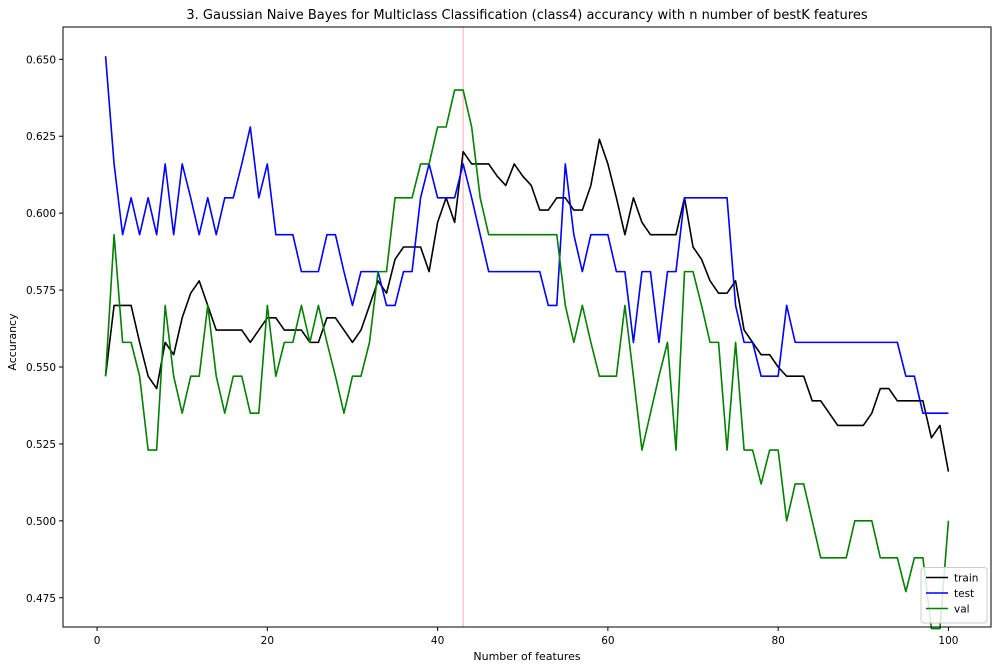 The width and height of the screenshot is (1000, 669). I want to click on x-tick-label: 20, so click(267, 641).